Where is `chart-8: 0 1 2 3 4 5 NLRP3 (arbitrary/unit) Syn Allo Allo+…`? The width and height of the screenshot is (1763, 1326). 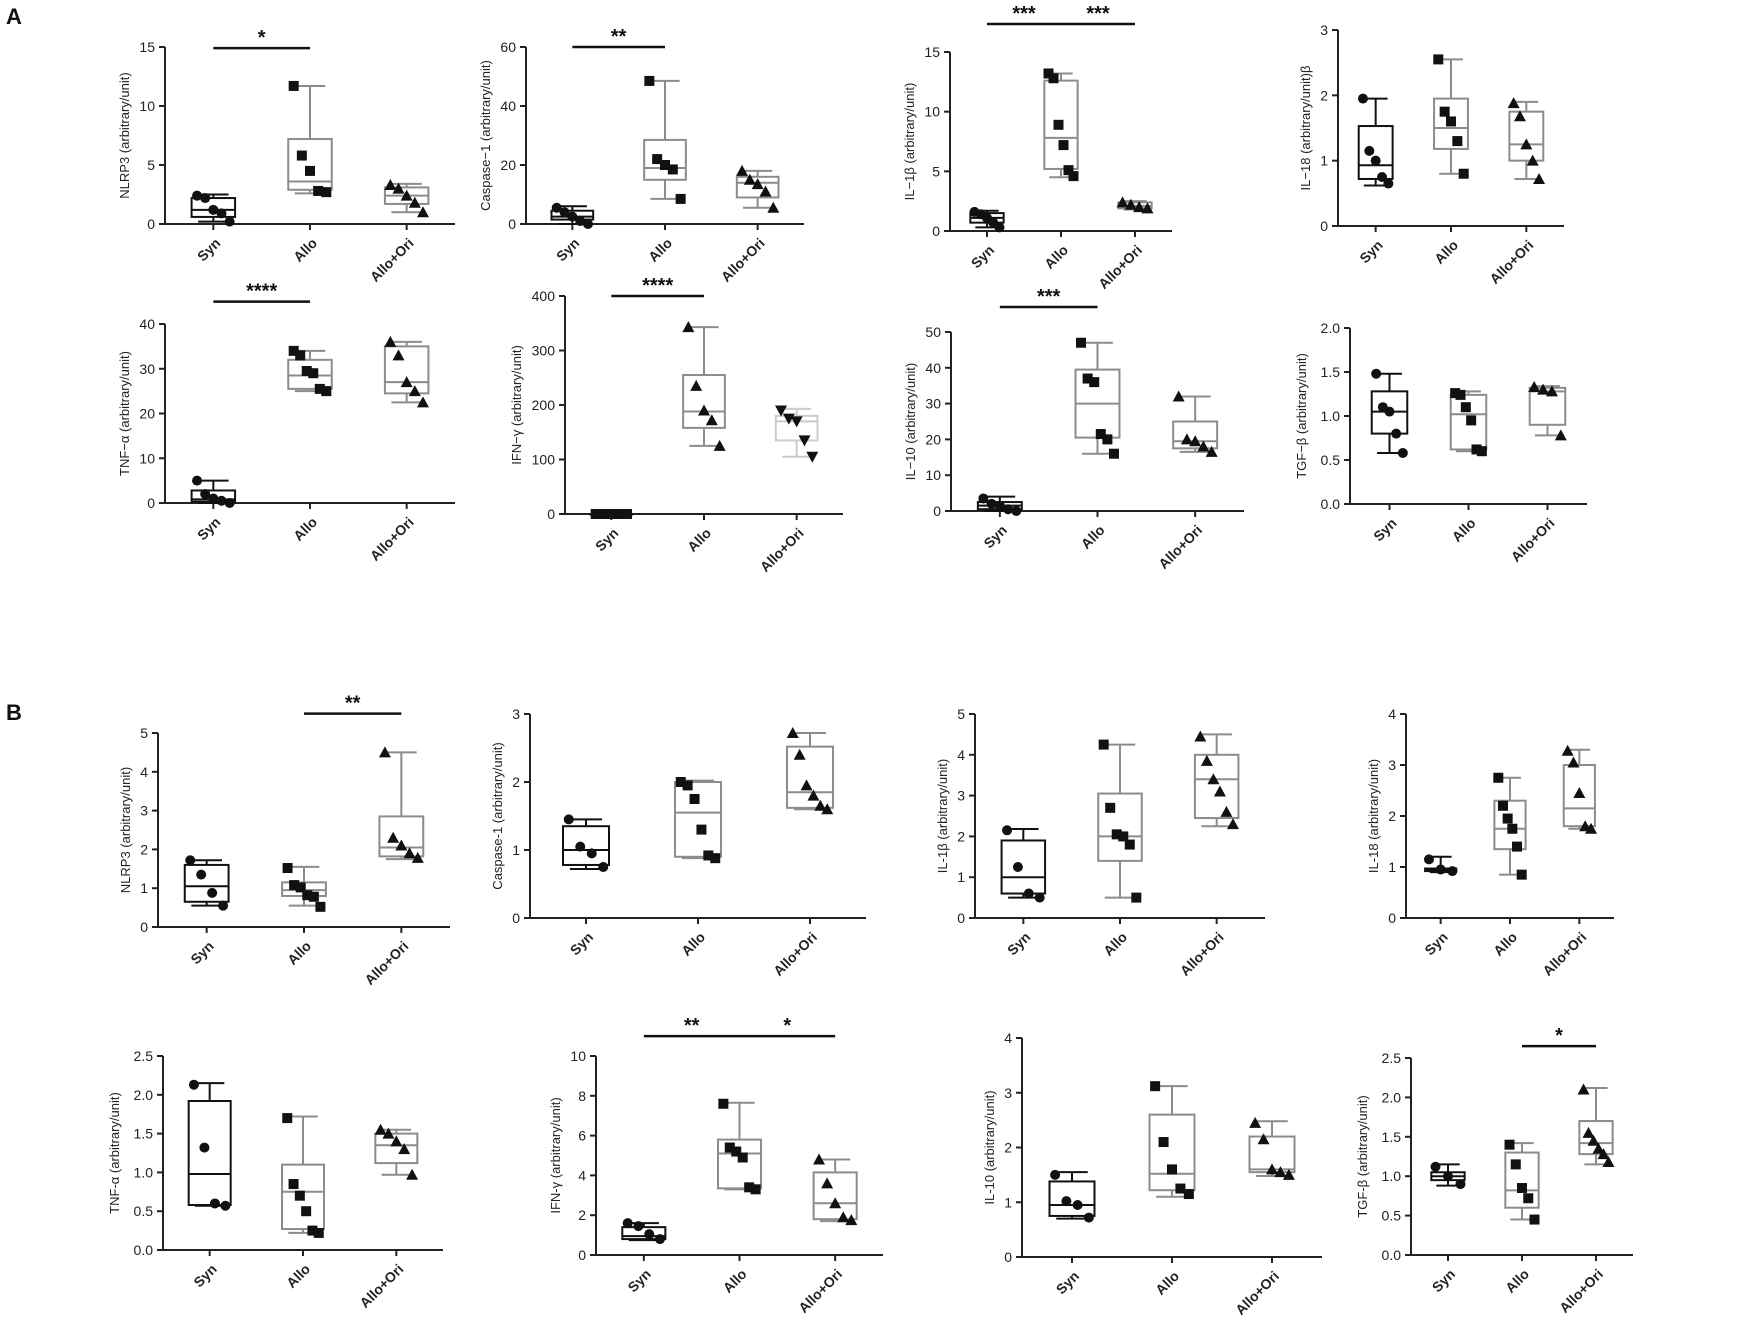
chart-8: 0 1 2 3 4 5 NLRP3 (arbitrary/unit) Syn Allo Allo+… is located at coordinates (284, 840).